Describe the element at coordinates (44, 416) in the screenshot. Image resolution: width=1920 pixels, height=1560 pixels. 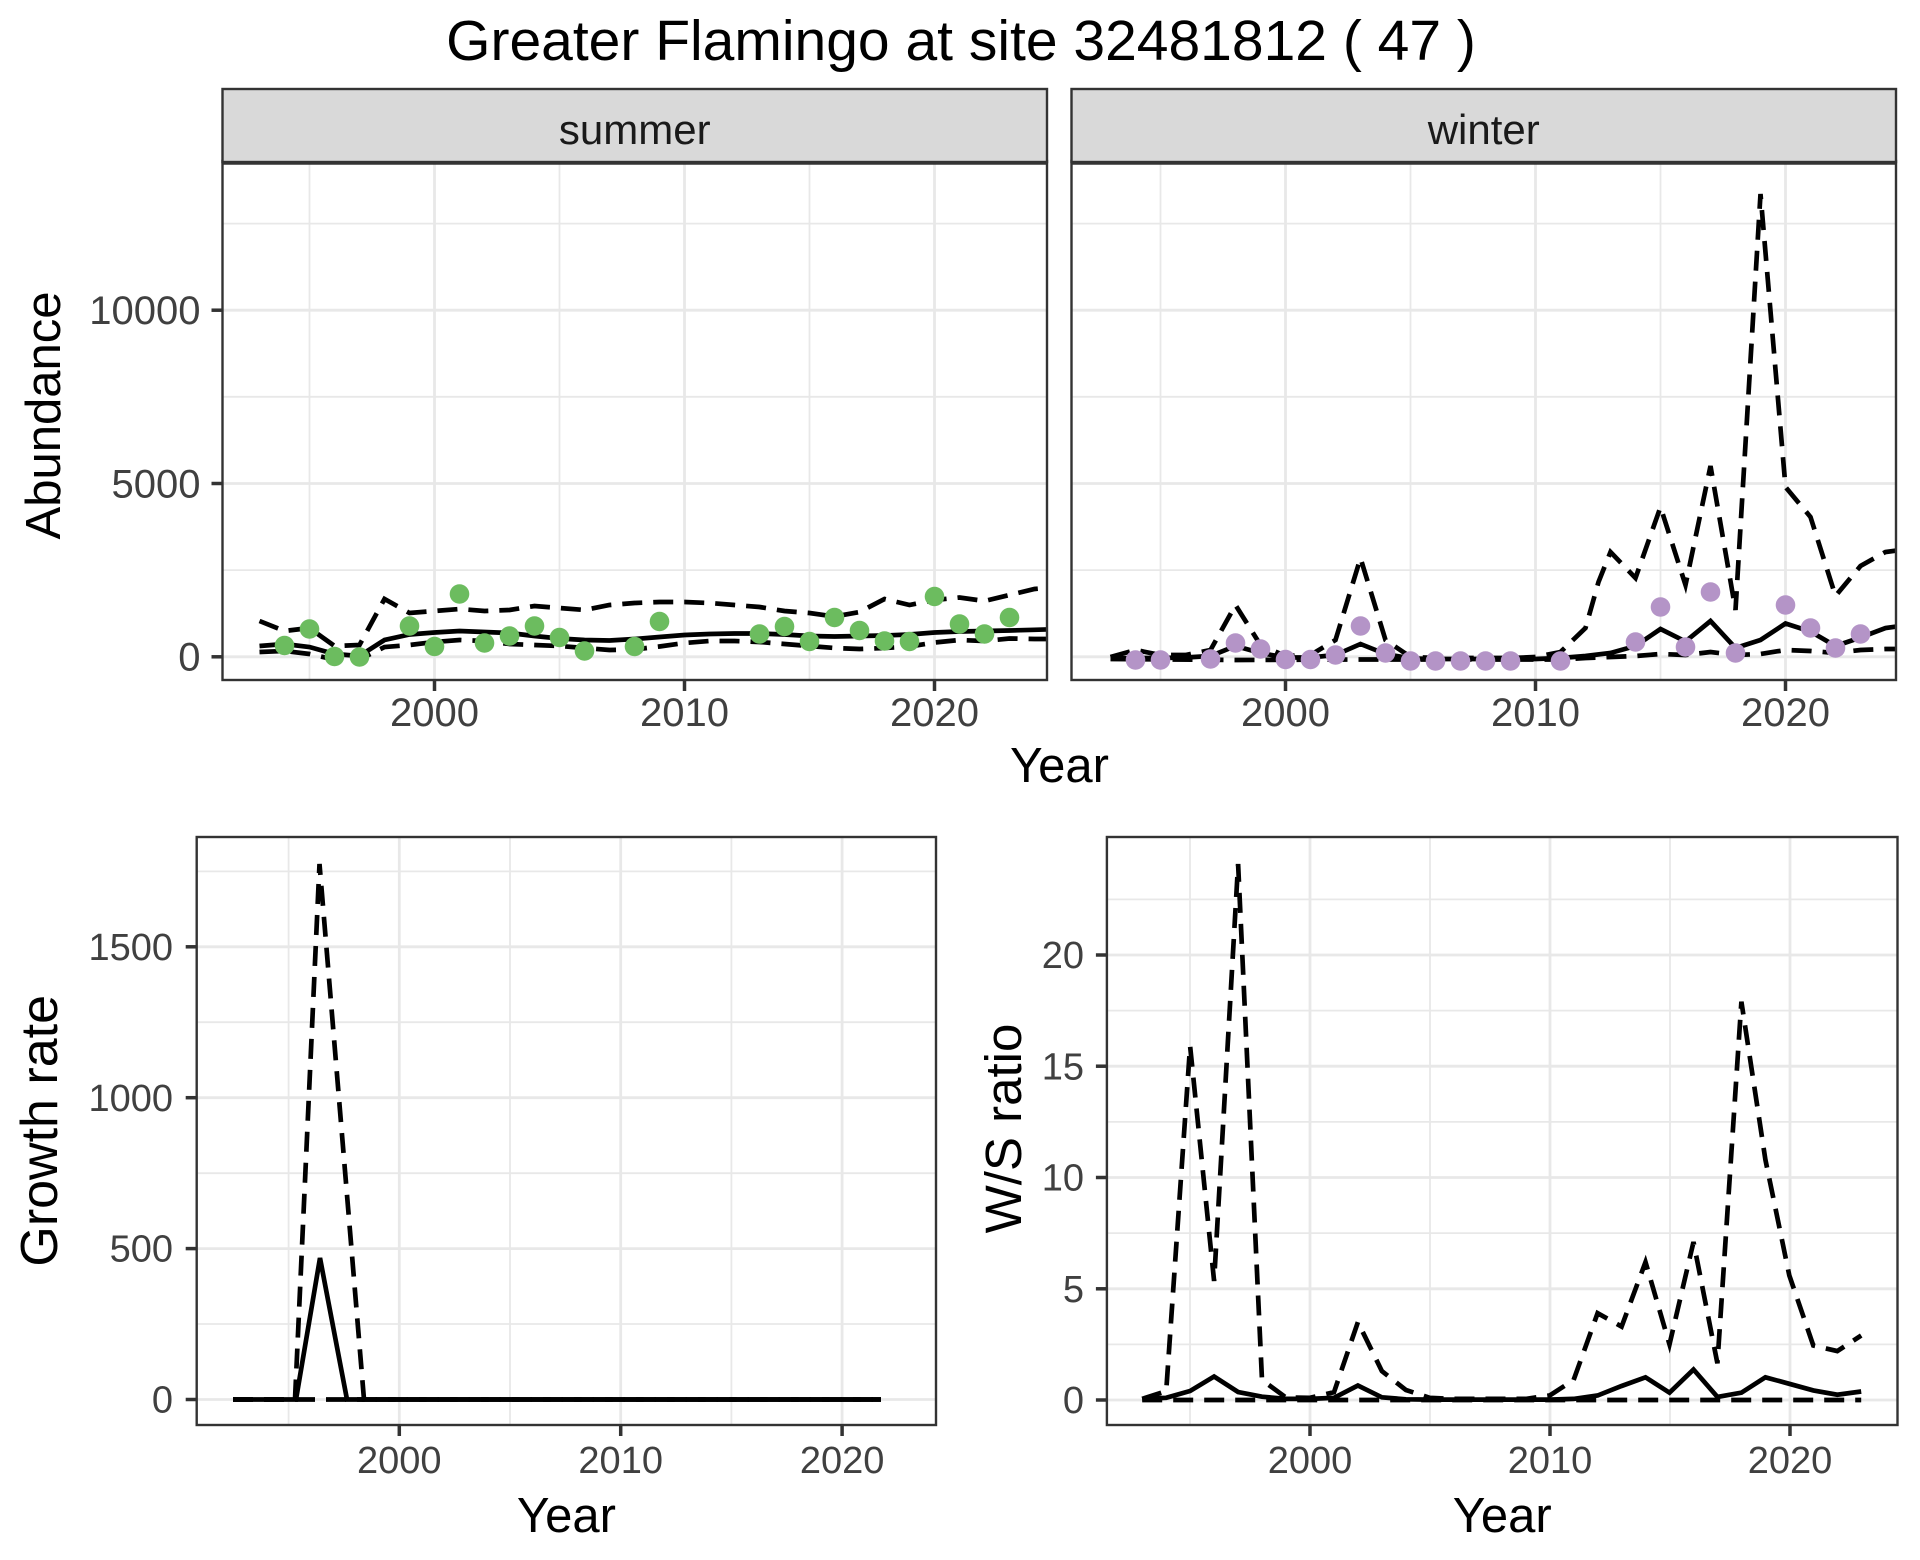
I see `svg-text: Abundance` at that location.